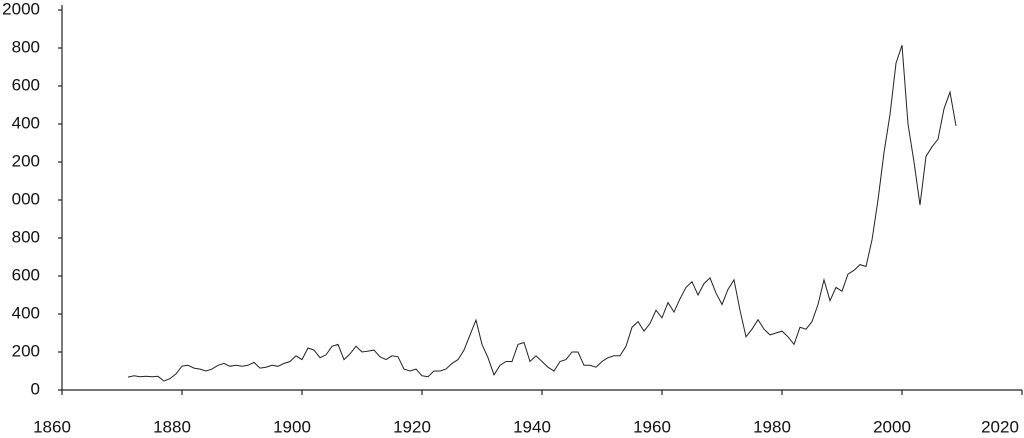 This screenshot has width=1024, height=438. Describe the element at coordinates (1000, 426) in the screenshot. I see `x-tick-label: 2020` at that location.